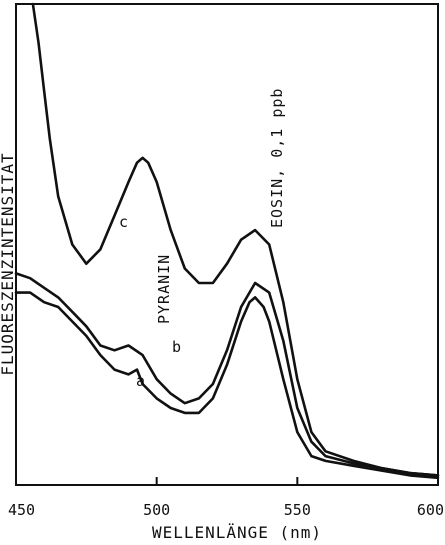 The width and height of the screenshot is (445, 545). Describe the element at coordinates (164, 289) in the screenshot. I see `annotation-pyranin: PYRANIN` at that location.